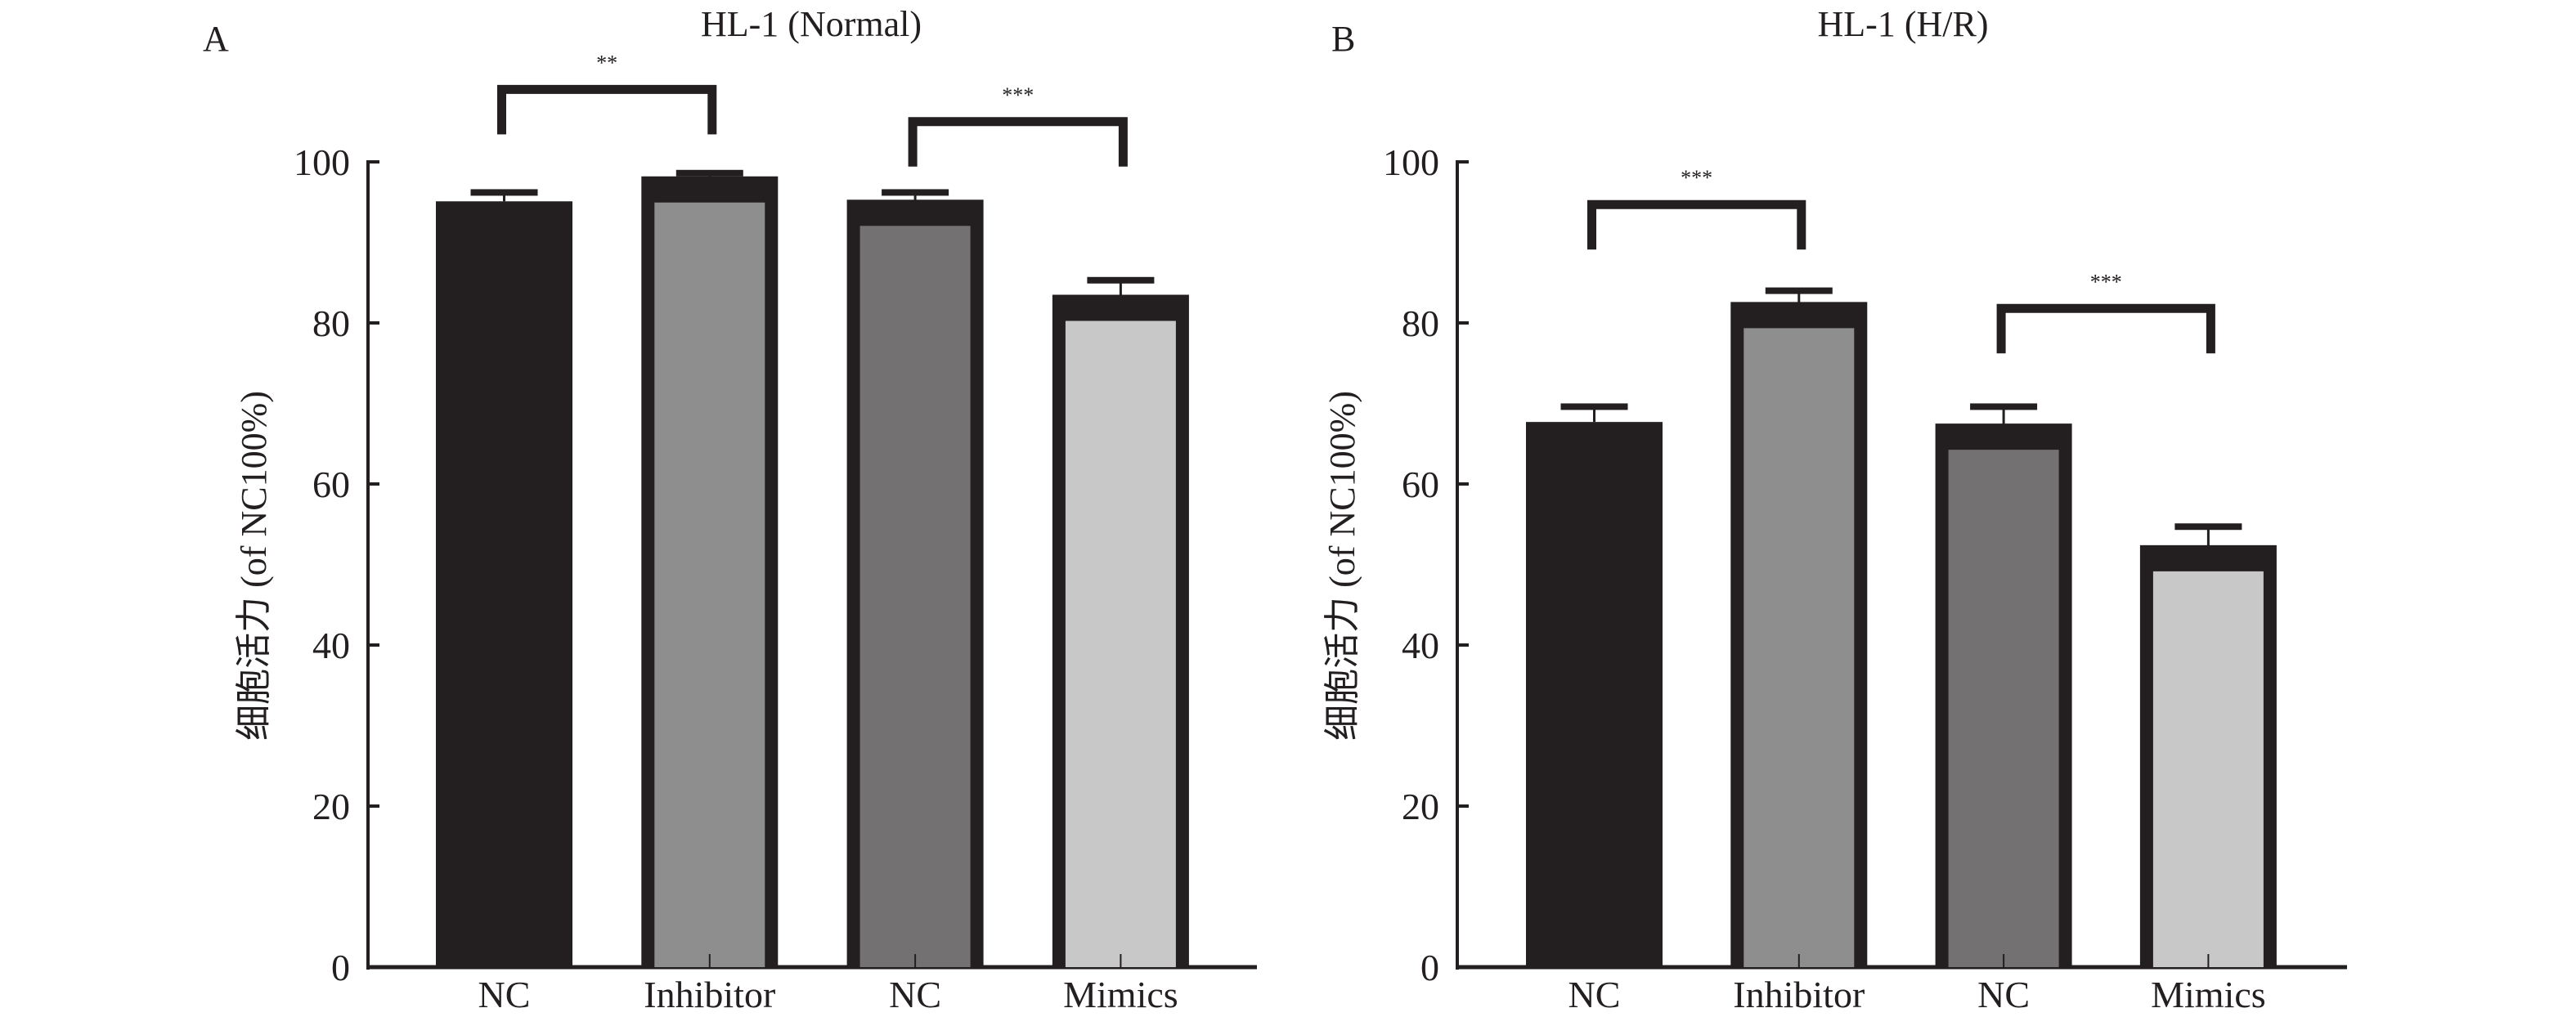  I want to click on y-tick-label-b-80: 80, so click(1420, 323).